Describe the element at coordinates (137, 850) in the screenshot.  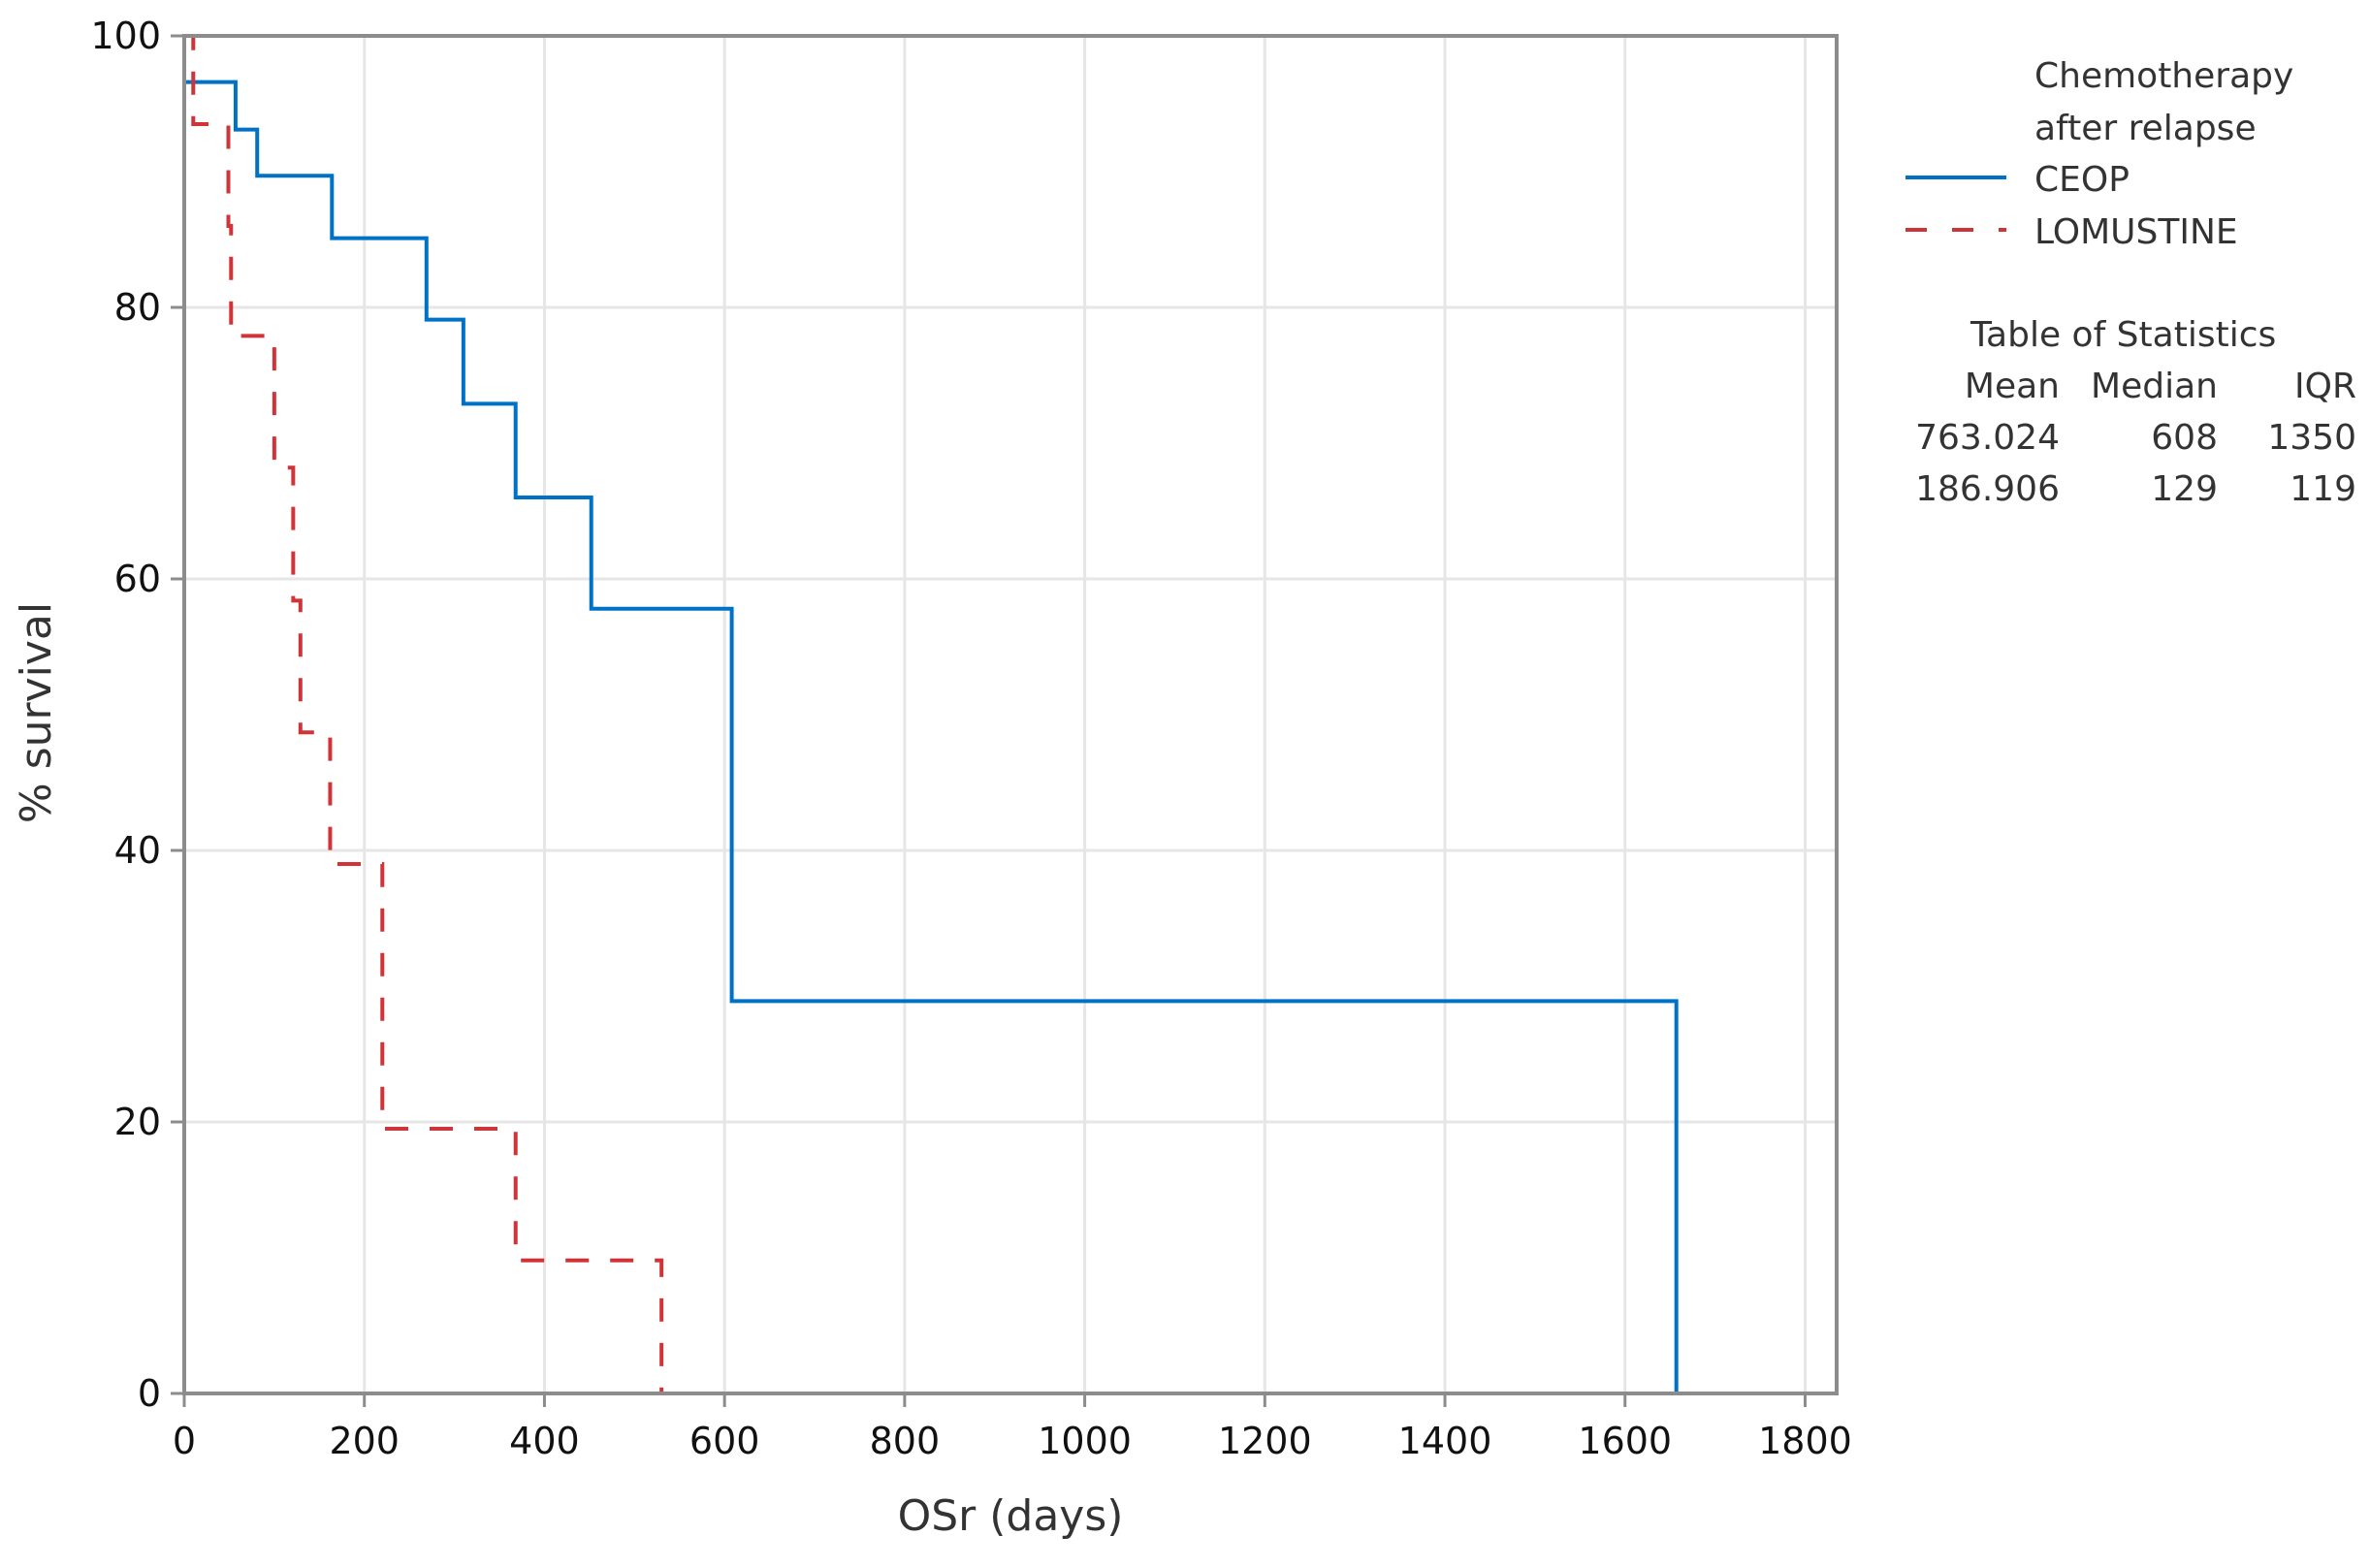
I see `y-tick-label: 40` at that location.